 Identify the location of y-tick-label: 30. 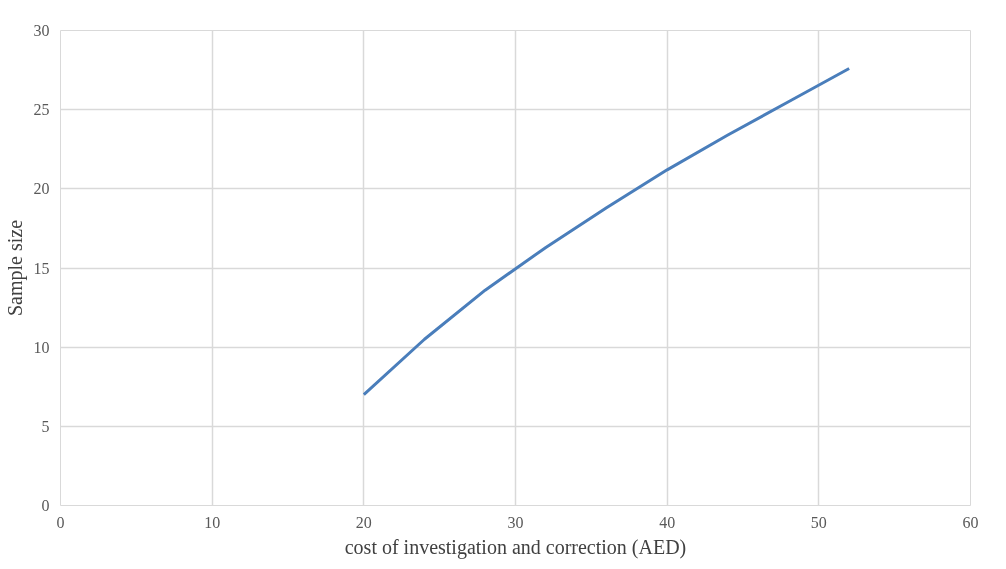
(41, 30).